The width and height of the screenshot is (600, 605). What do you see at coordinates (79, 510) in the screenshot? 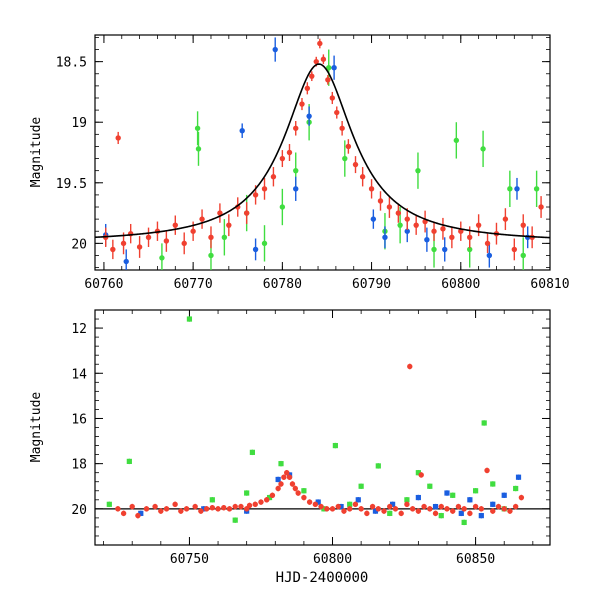
I see `bottom-ytick-label: 20` at bounding box center [79, 510].